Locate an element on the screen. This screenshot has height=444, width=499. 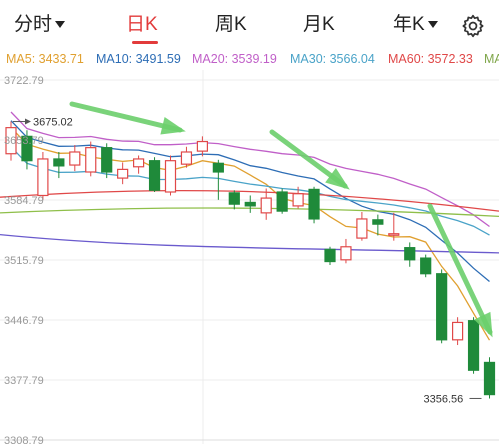
tab-intraday-label: 分时 is located at coordinates (33, 24).